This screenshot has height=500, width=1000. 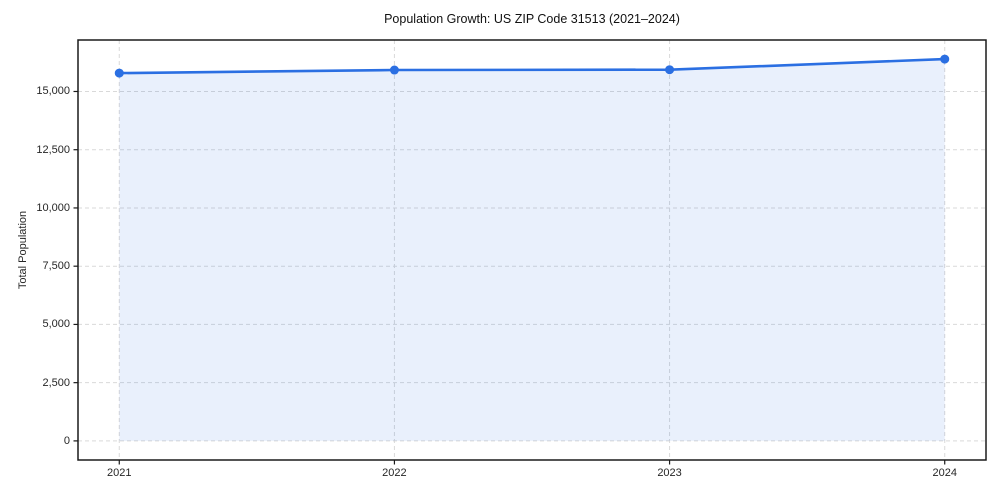 I want to click on y-tick-label: 2,500, so click(x=56, y=382).